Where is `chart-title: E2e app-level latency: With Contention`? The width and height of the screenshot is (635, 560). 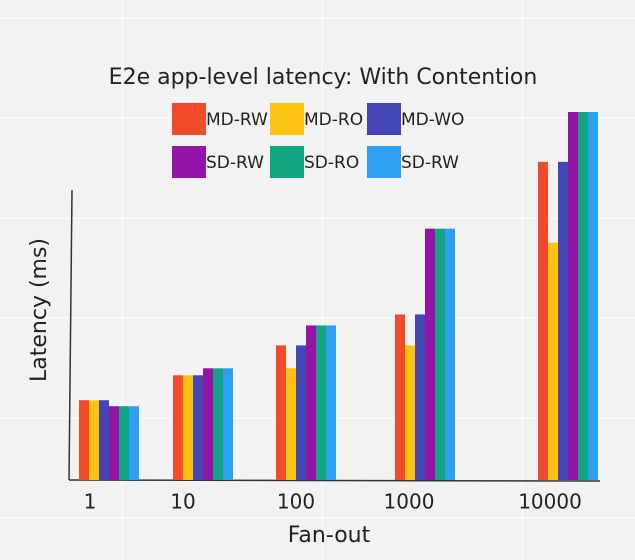
chart-title: E2e app-level latency: With Contention is located at coordinates (323, 77).